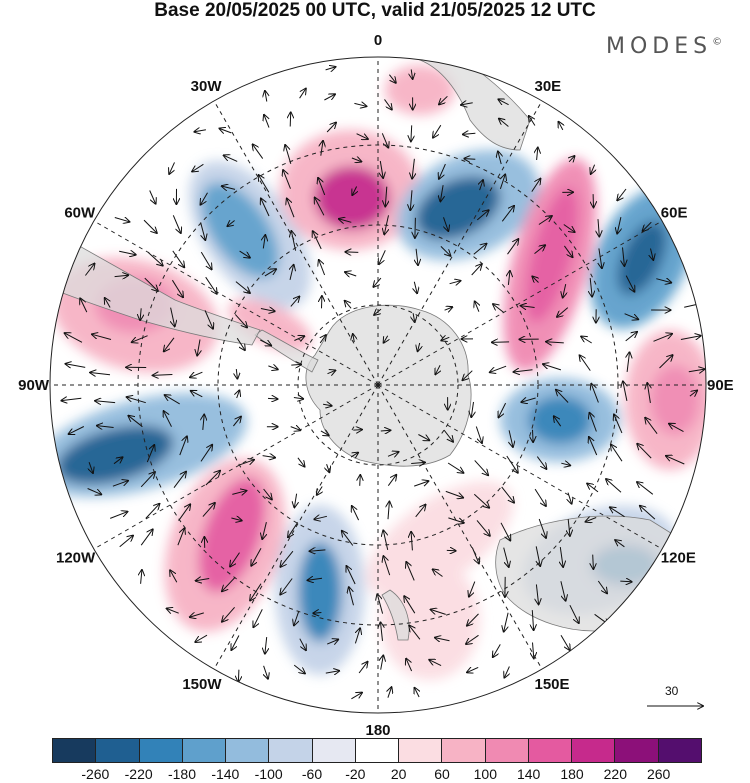 The height and width of the screenshot is (783, 750). Describe the element at coordinates (207, 86) in the screenshot. I see `longitude-label: 30W` at that location.